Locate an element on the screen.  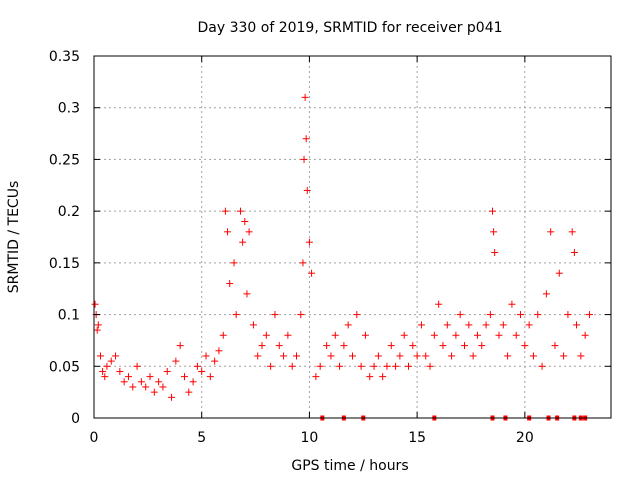
x-tick-label: 10 is located at coordinates (310, 438).